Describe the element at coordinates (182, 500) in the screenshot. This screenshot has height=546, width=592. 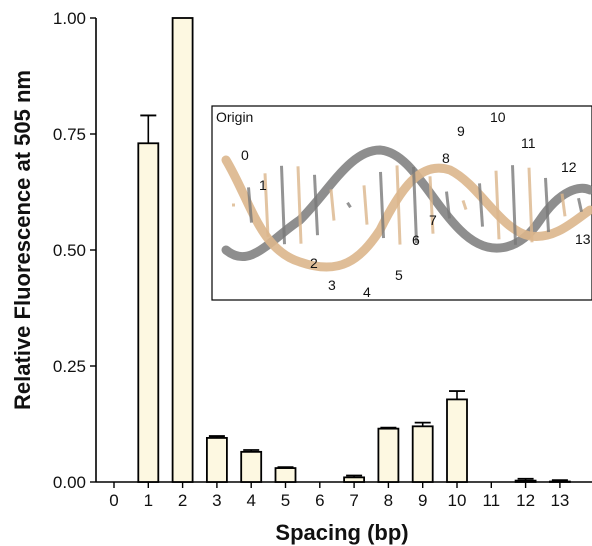
I see `x-tick-label: 2` at that location.